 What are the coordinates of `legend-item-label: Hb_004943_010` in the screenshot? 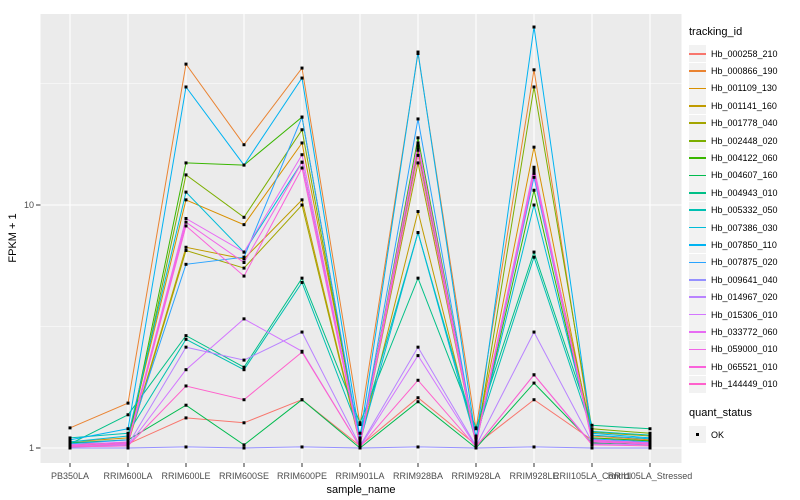 It's located at (744, 192).